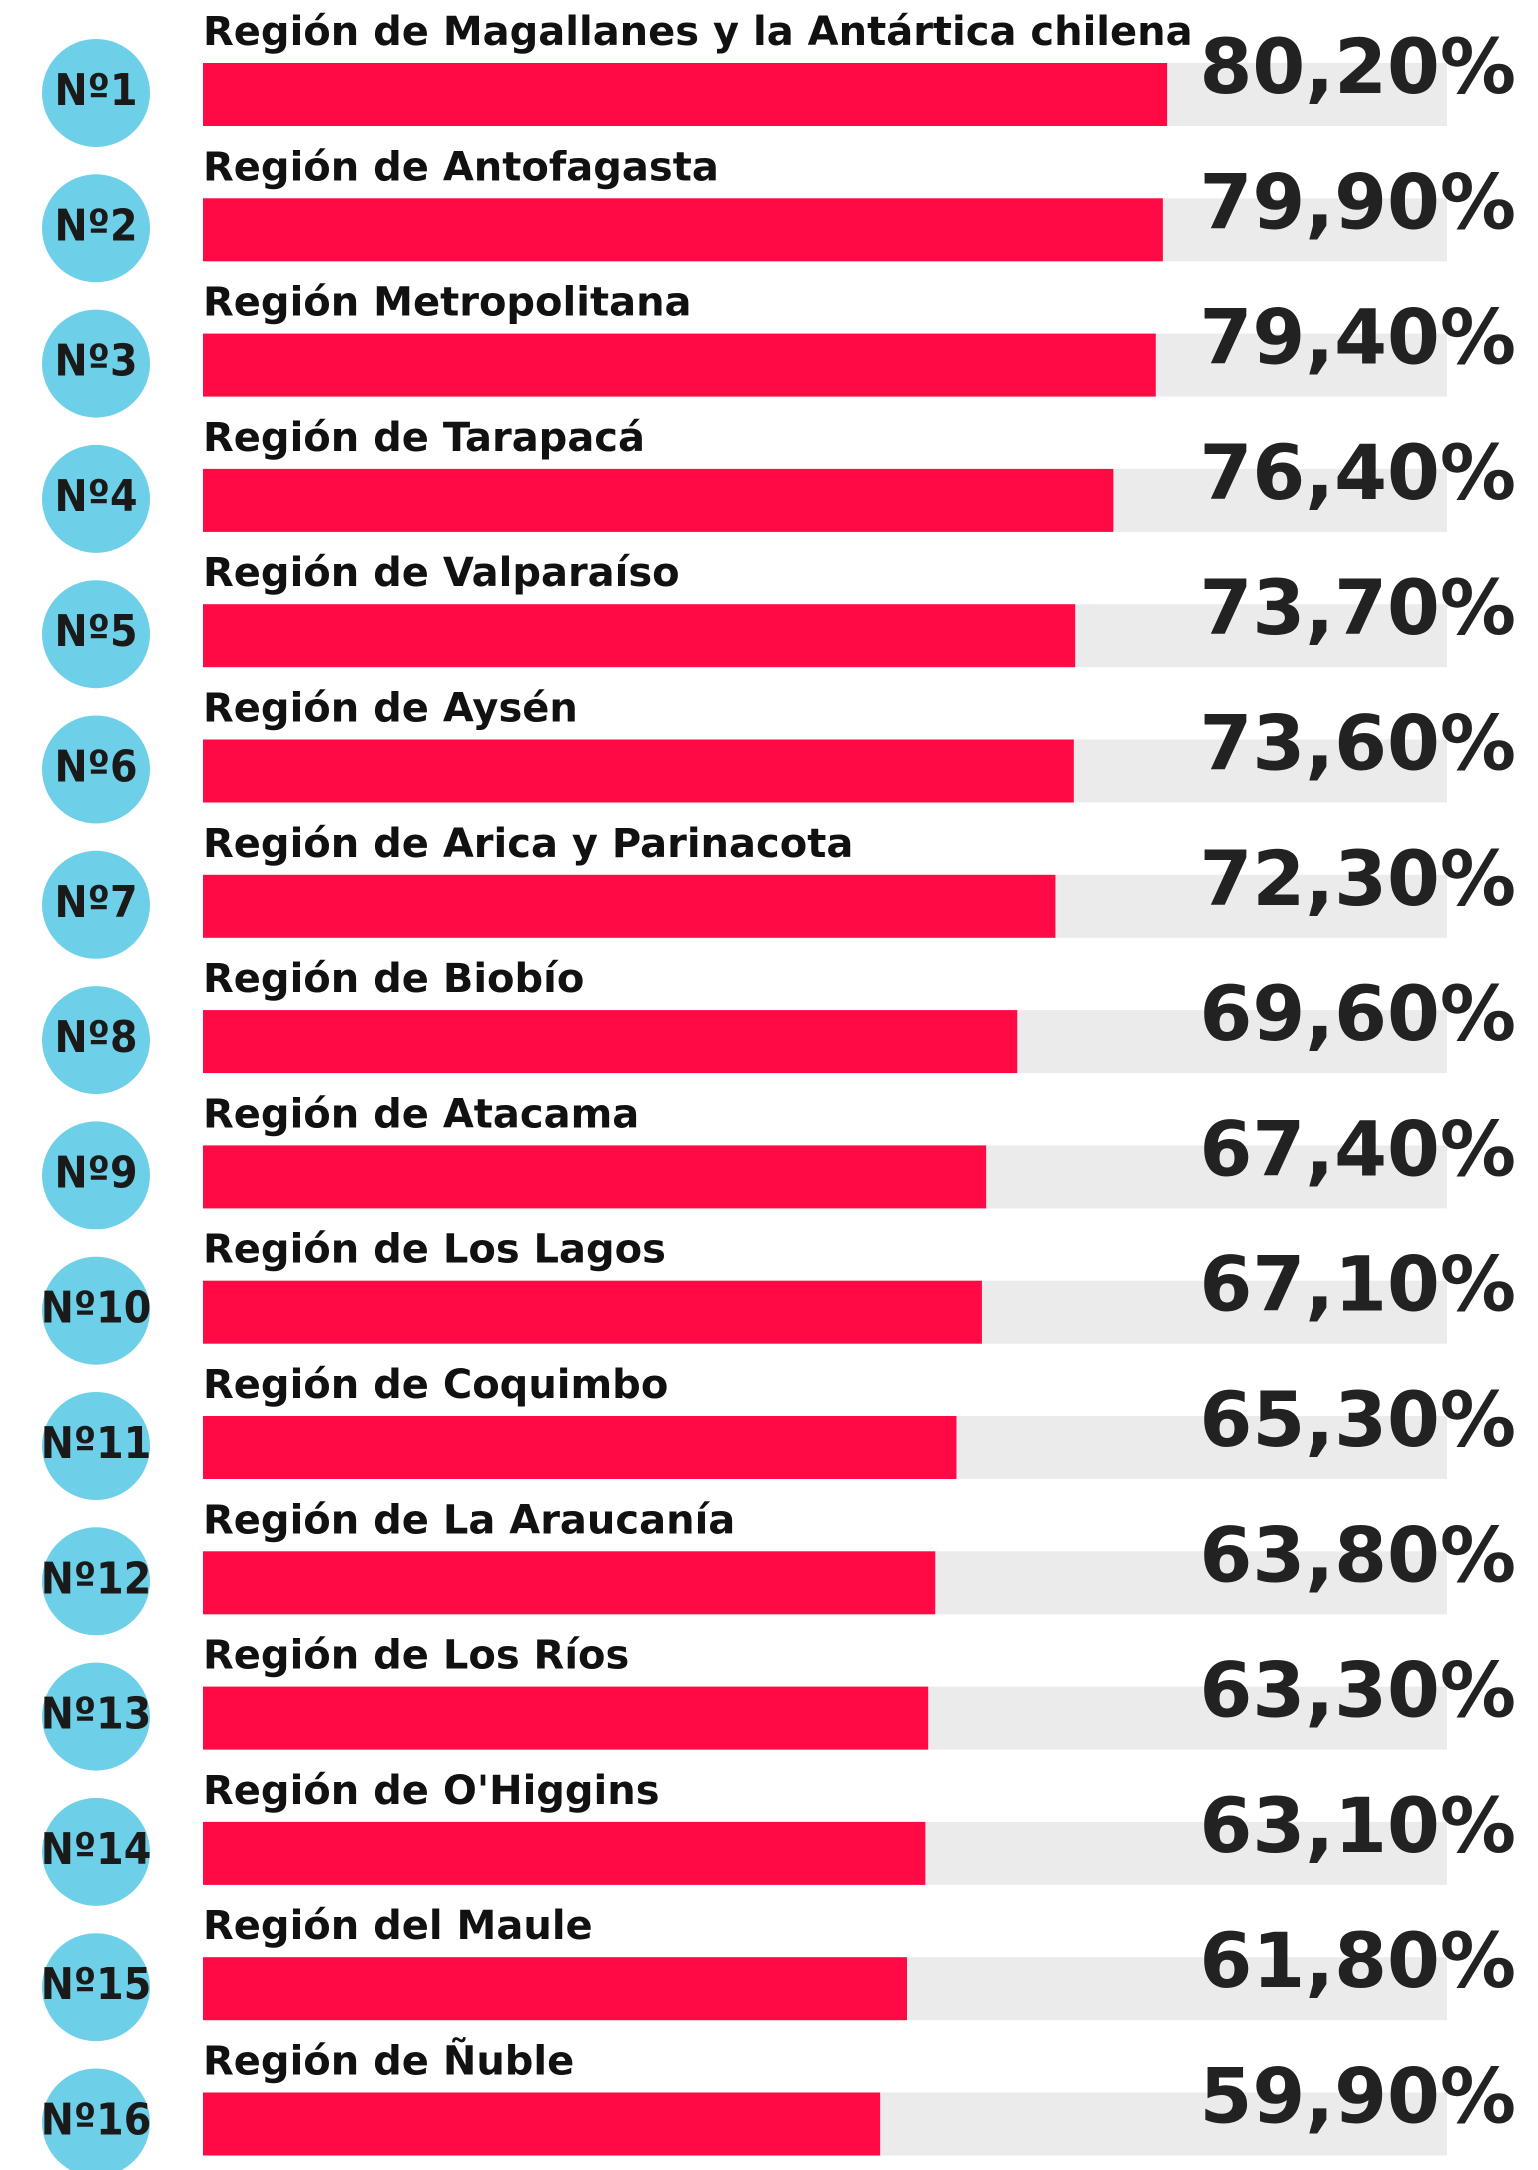 Image resolution: width=1538 pixels, height=2170 pixels. What do you see at coordinates (421, 1114) in the screenshot?
I see `category-label: Región de Atacama` at bounding box center [421, 1114].